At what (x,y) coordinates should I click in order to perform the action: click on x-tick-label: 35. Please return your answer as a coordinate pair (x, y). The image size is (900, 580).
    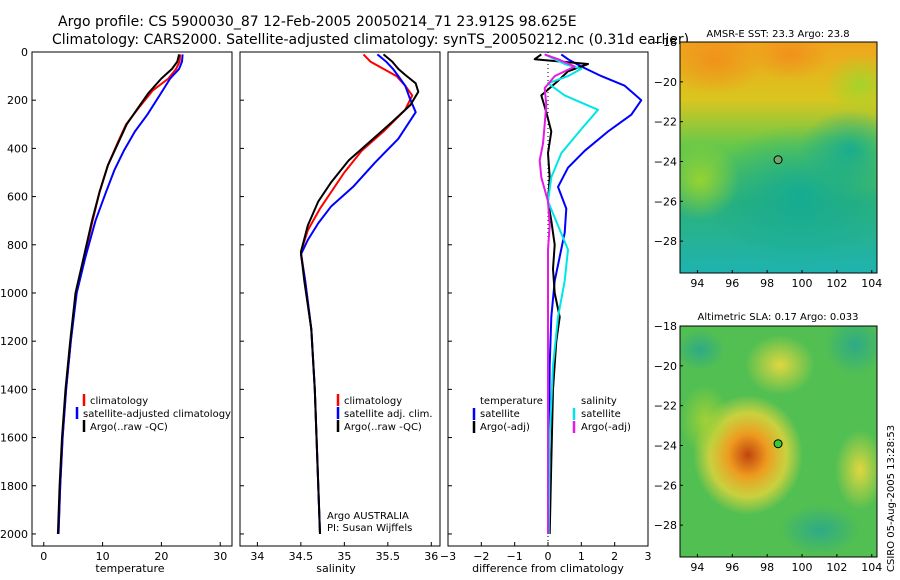
    Looking at the image, I should click on (344, 556).